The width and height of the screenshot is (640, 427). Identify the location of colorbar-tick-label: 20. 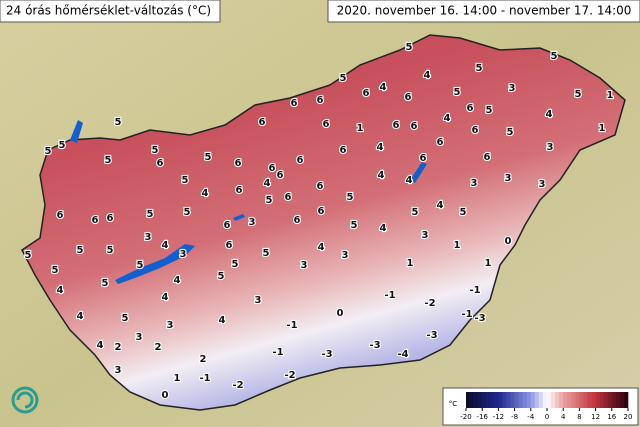
(628, 417).